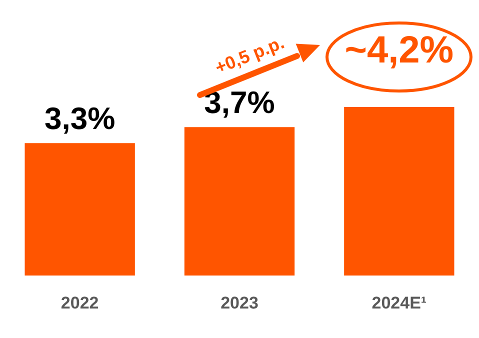 Image resolution: width=479 pixels, height=338 pixels. Describe the element at coordinates (249, 55) in the screenshot. I see `text: +0,5 p.p.` at that location.